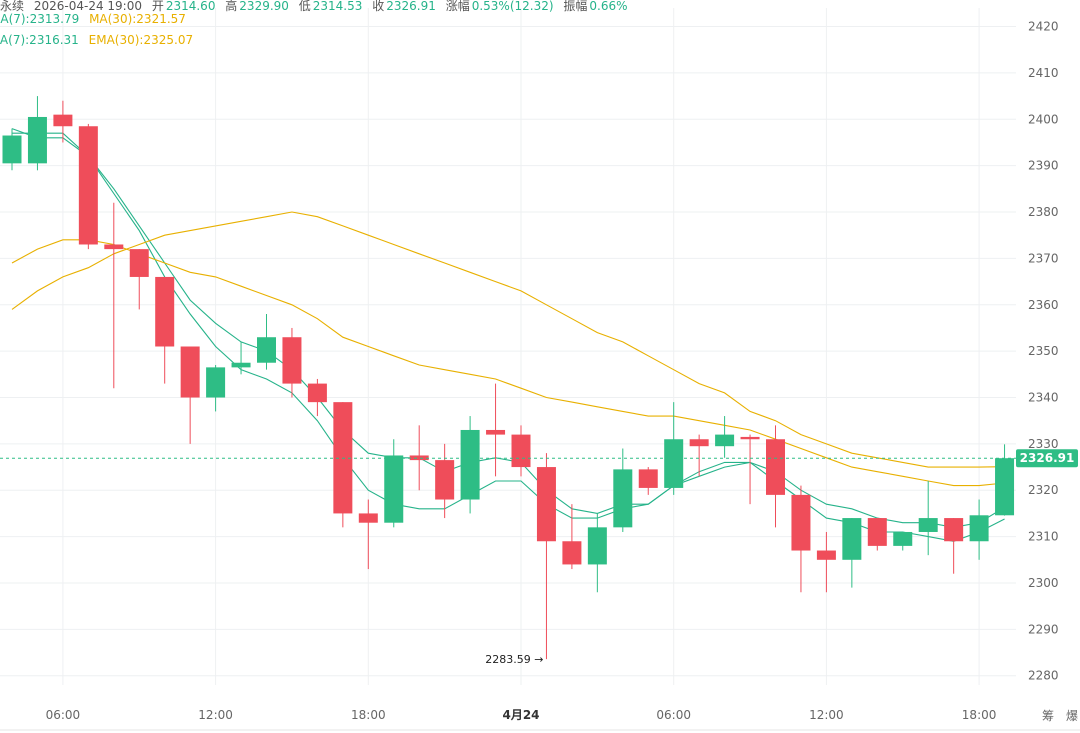 The height and width of the screenshot is (733, 1080). Describe the element at coordinates (40, 19) in the screenshot. I see `ma7-legend: MA(7):2313.79` at that location.